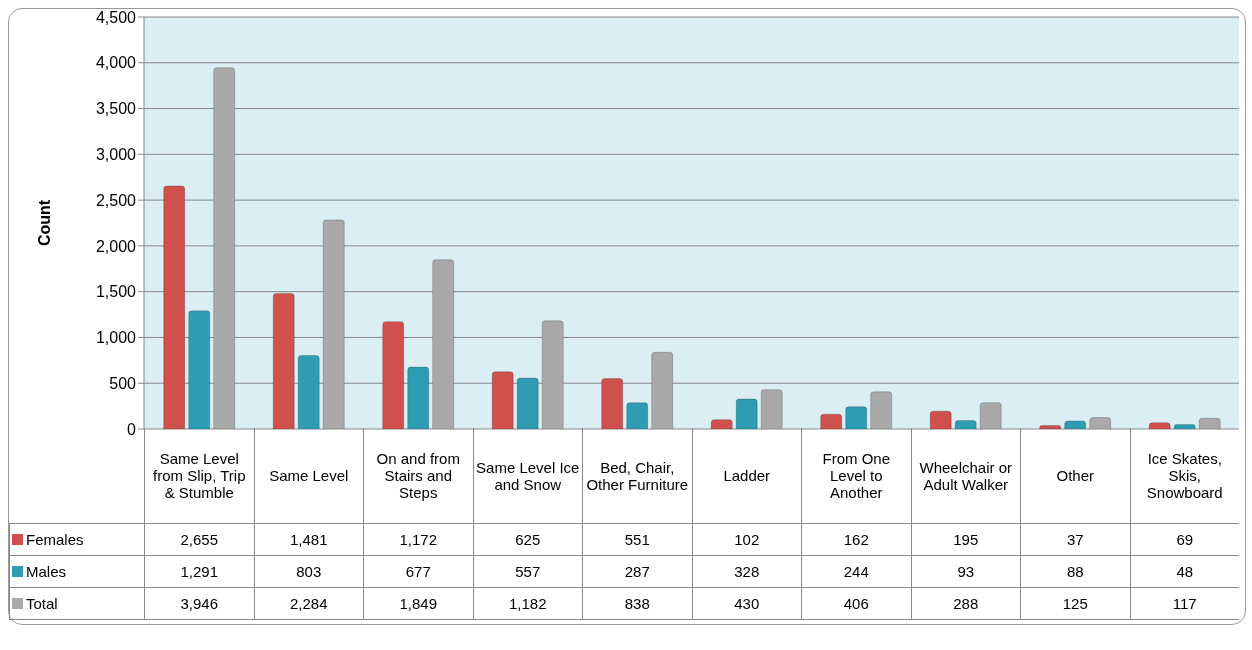 The height and width of the screenshot is (650, 1252). Describe the element at coordinates (965, 572) in the screenshot. I see `data-label: 93` at that location.